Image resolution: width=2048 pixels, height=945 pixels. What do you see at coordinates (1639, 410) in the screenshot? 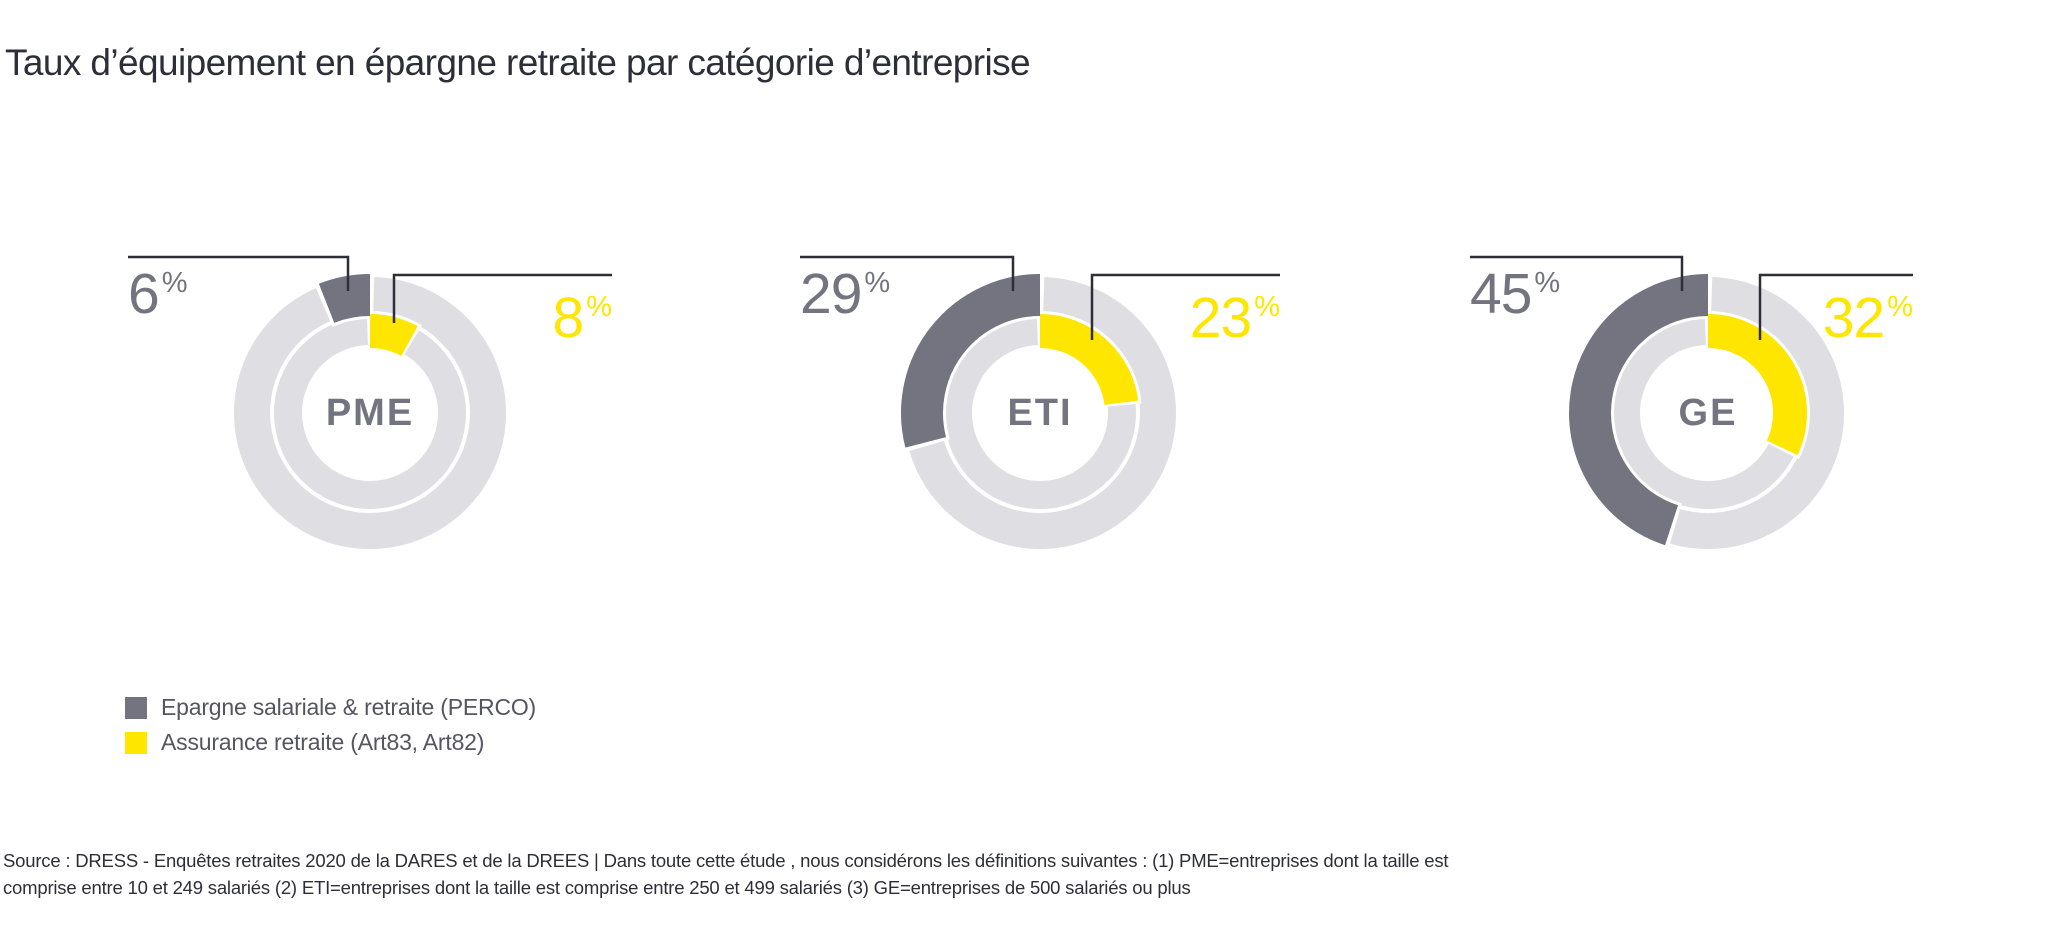
I see `ge-perco-arc` at bounding box center [1639, 410].